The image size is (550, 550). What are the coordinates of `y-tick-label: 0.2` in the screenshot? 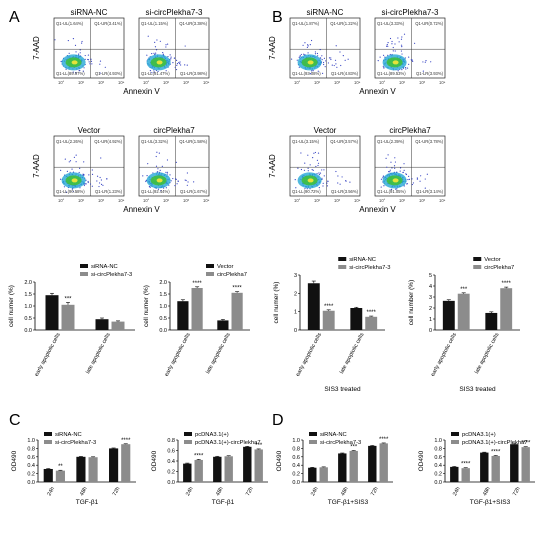 It's located at (31, 475).